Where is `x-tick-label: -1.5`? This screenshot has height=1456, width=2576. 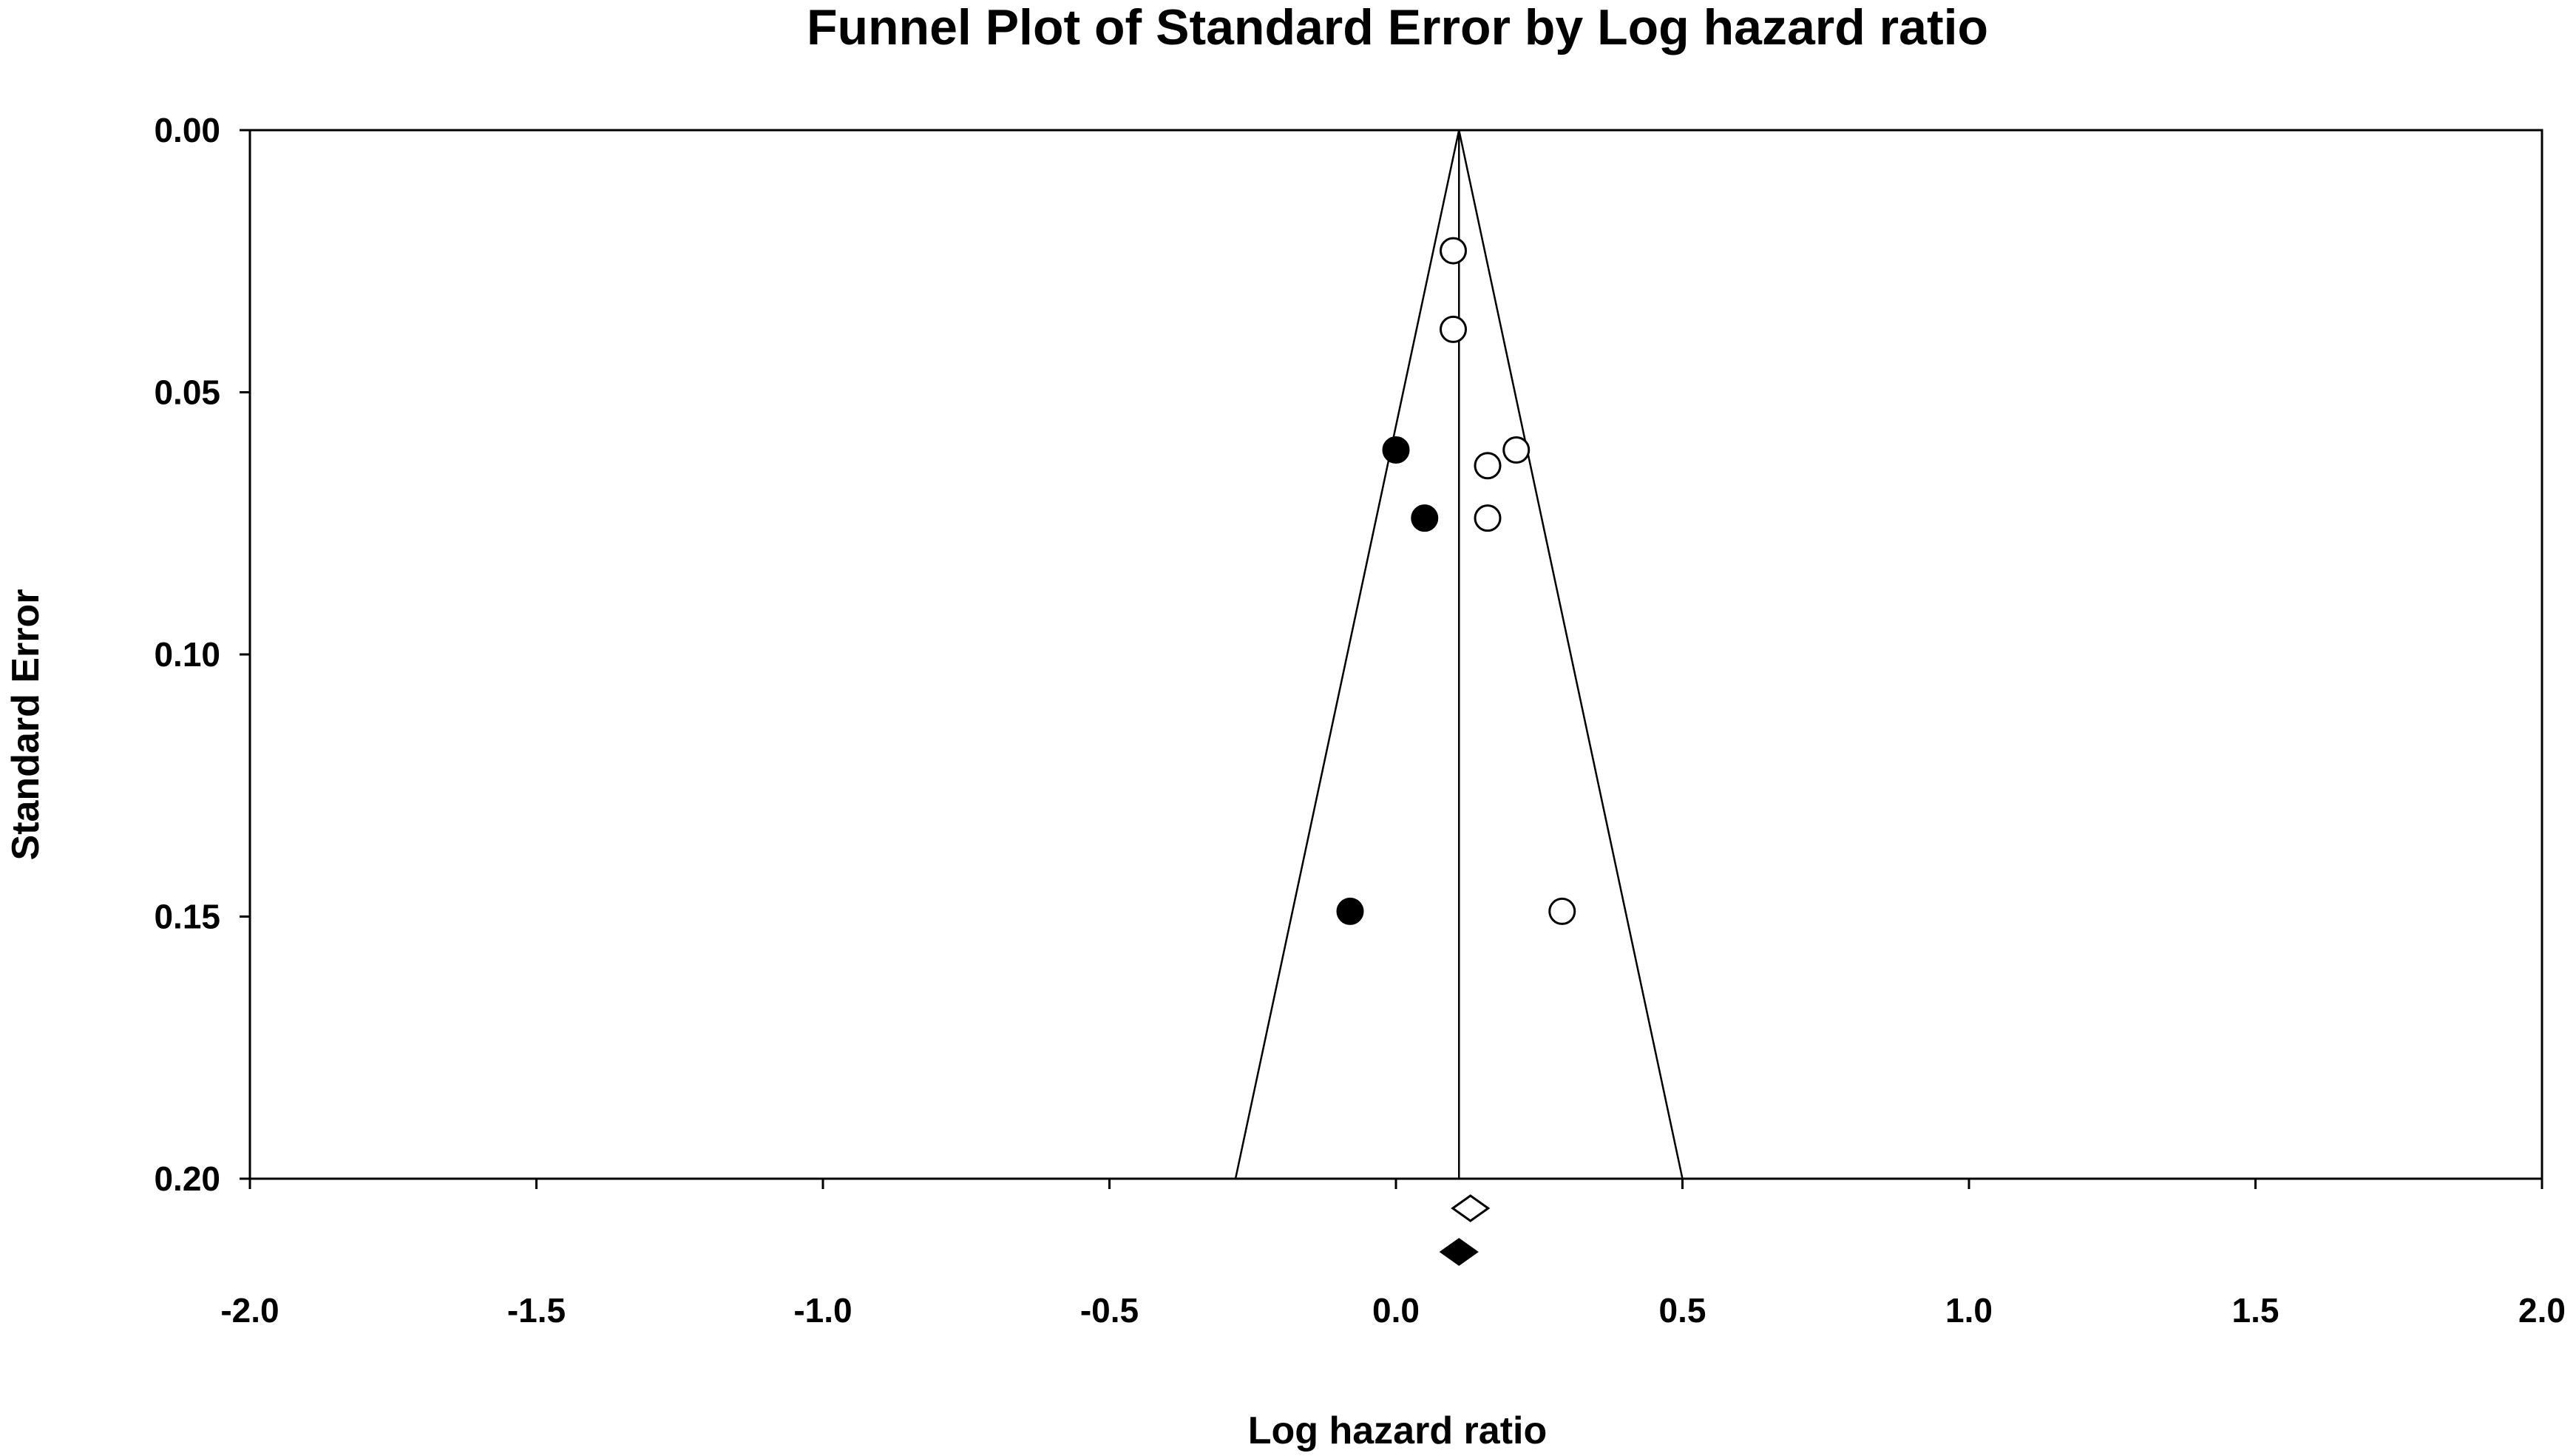
x-tick-label: -1.5 is located at coordinates (536, 1311).